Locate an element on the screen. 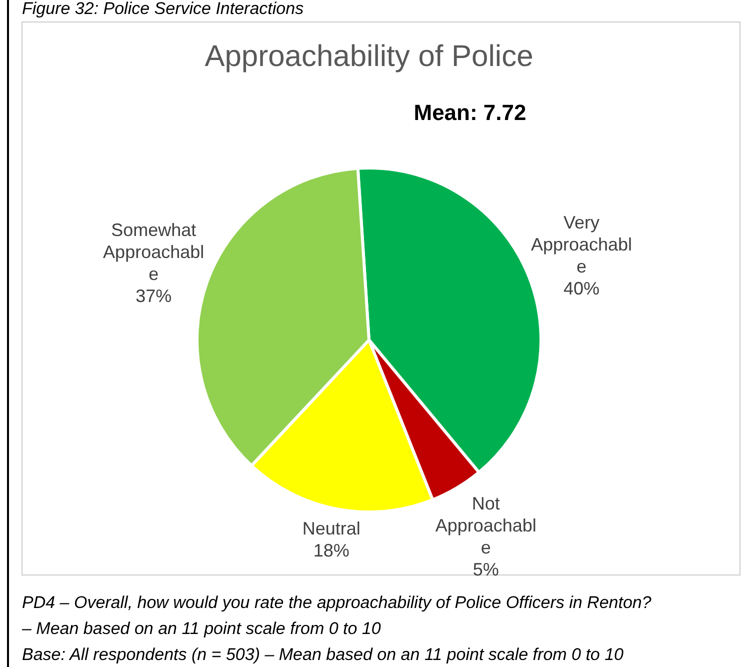 The height and width of the screenshot is (667, 745). slice-label: Not Approachable is located at coordinates (485, 526).